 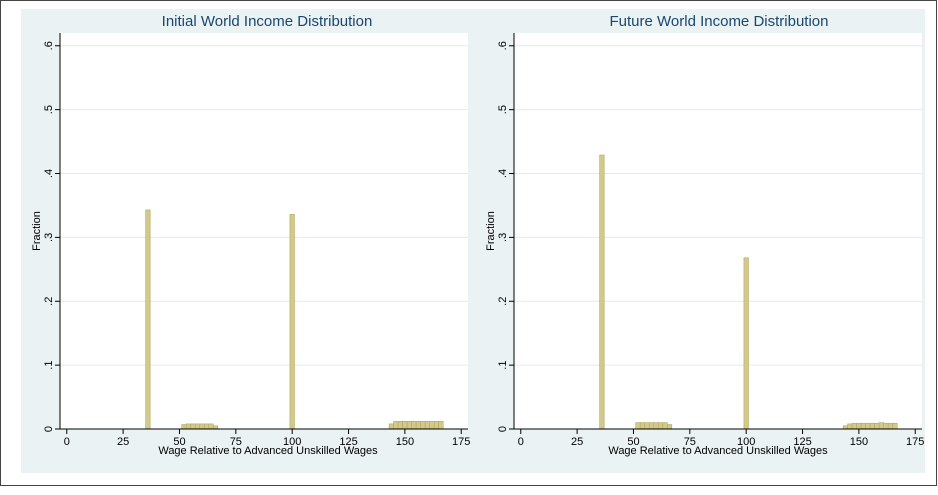 I want to click on bars, so click(x=294, y=319).